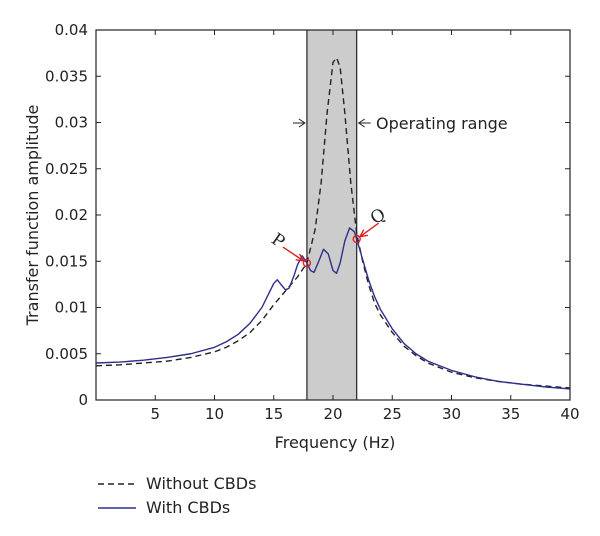 The image size is (600, 536). Describe the element at coordinates (335, 442) in the screenshot. I see `x-axis-label: Frequency (Hz)` at that location.